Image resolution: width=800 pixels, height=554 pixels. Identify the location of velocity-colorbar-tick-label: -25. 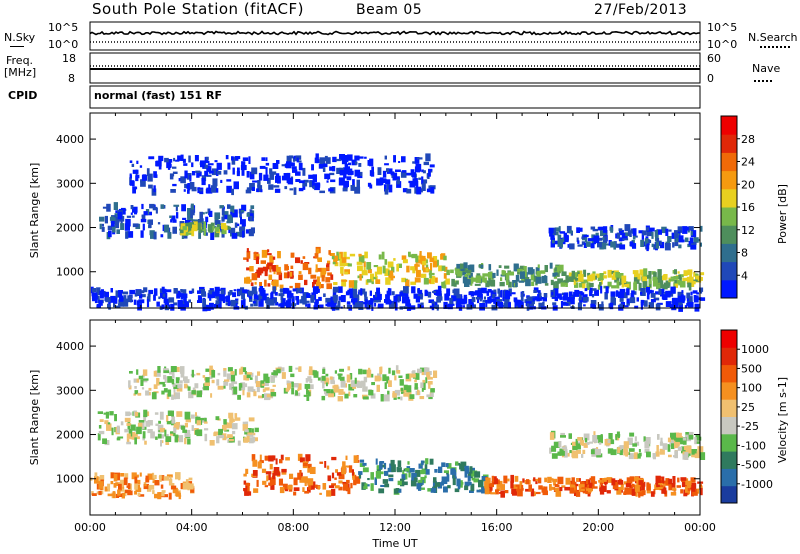
(750, 426).